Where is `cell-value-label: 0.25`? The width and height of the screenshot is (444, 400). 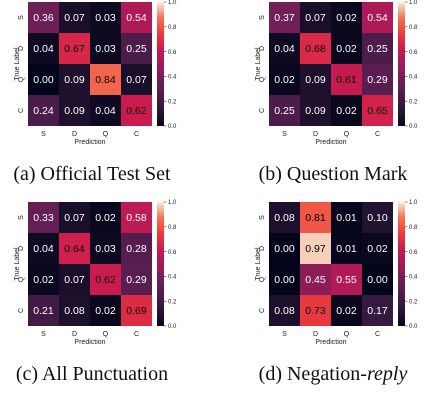 cell-value-label: 0.25 is located at coordinates (377, 49).